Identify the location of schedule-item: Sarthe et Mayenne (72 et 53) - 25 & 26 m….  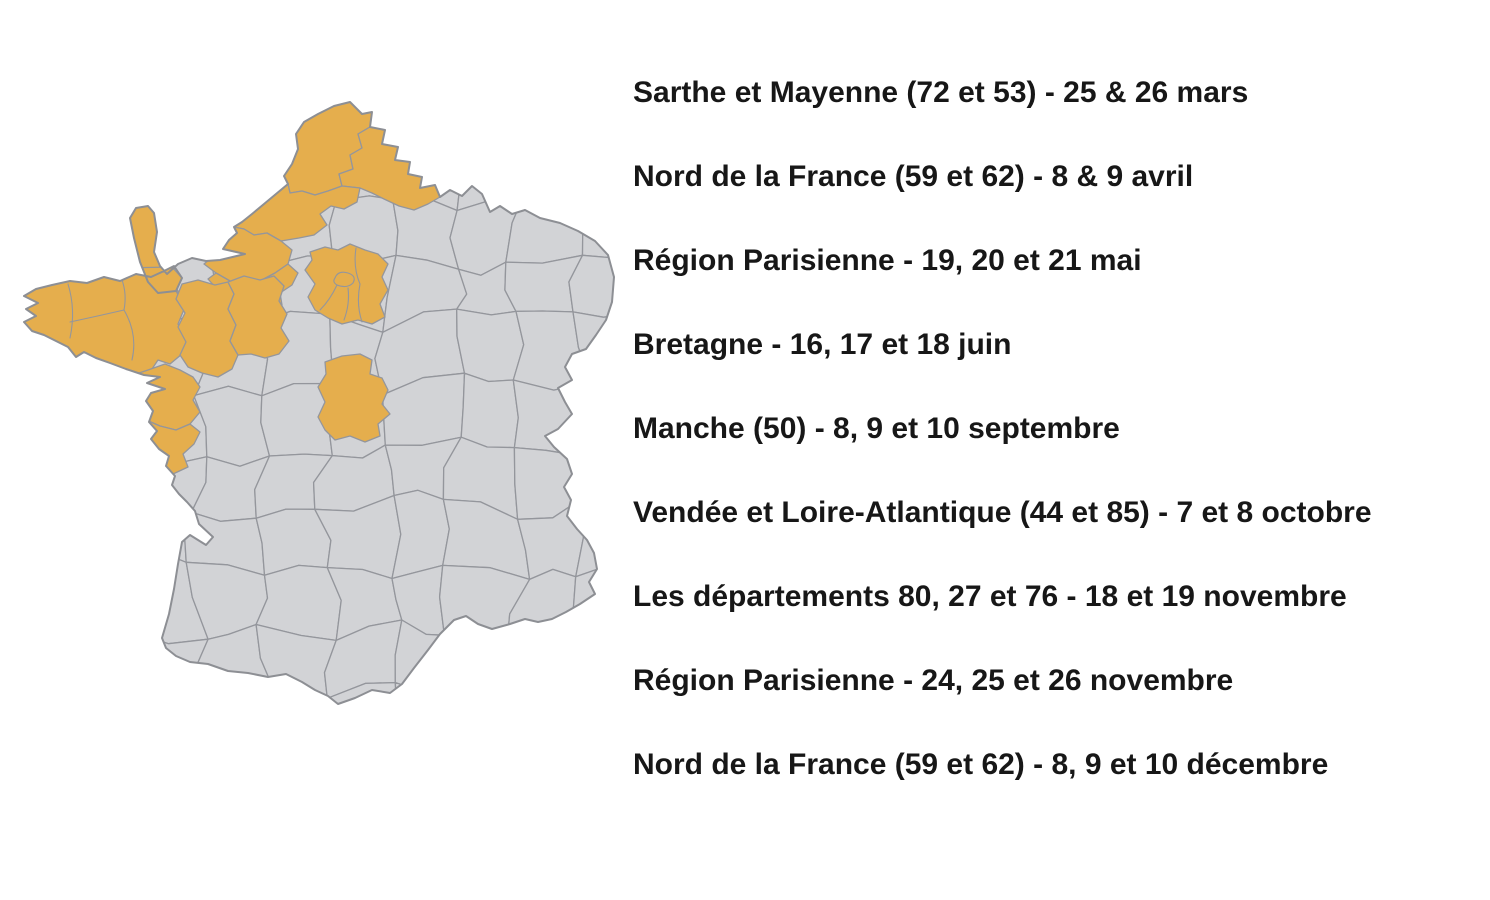
(941, 92).